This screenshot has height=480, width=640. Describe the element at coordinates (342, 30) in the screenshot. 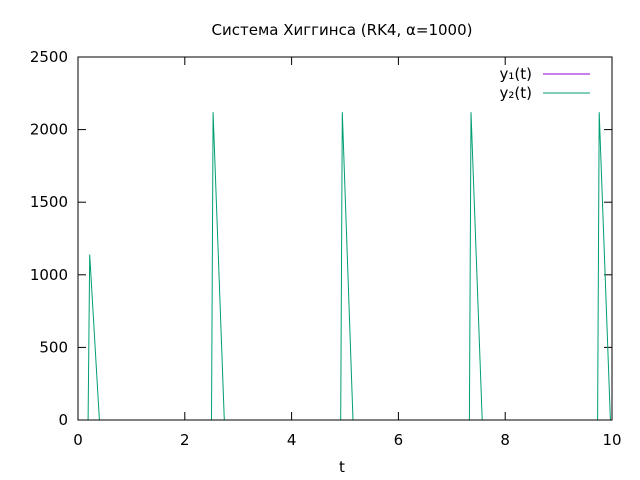

I see `chart-title: Система Хиггинса (RK4, α=1000)` at that location.